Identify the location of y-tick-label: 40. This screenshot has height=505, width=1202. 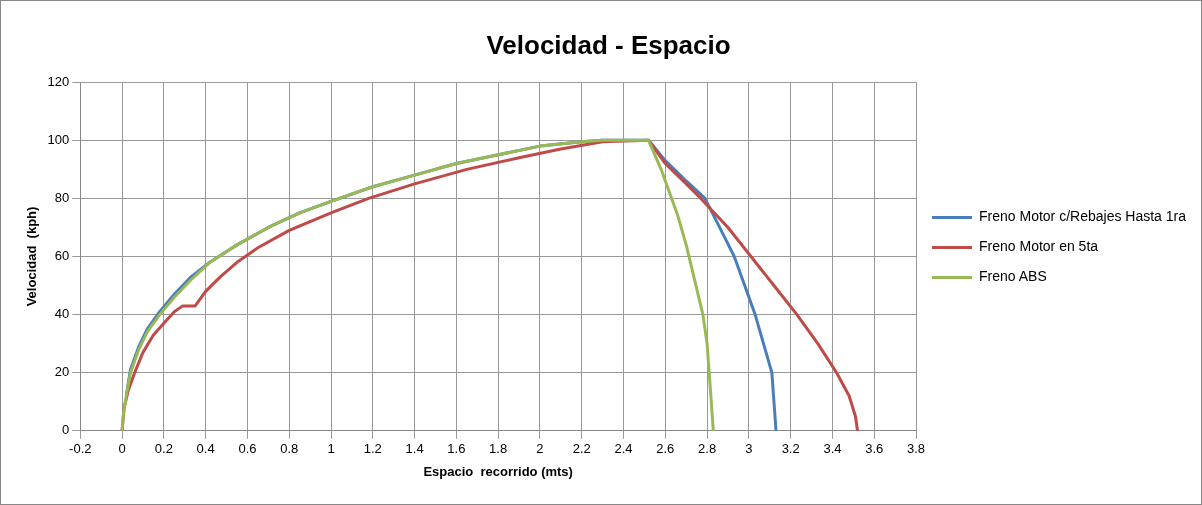
(62, 314).